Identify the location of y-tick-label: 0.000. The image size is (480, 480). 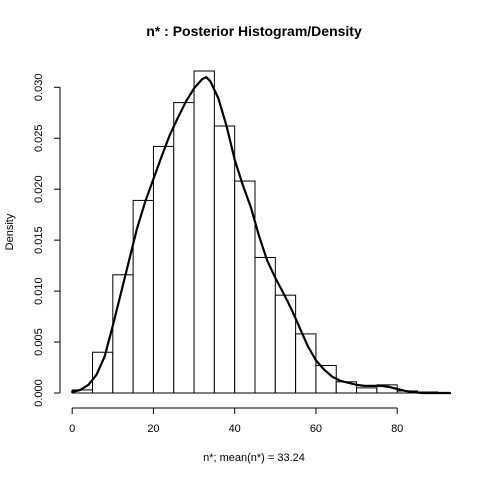
(39, 393).